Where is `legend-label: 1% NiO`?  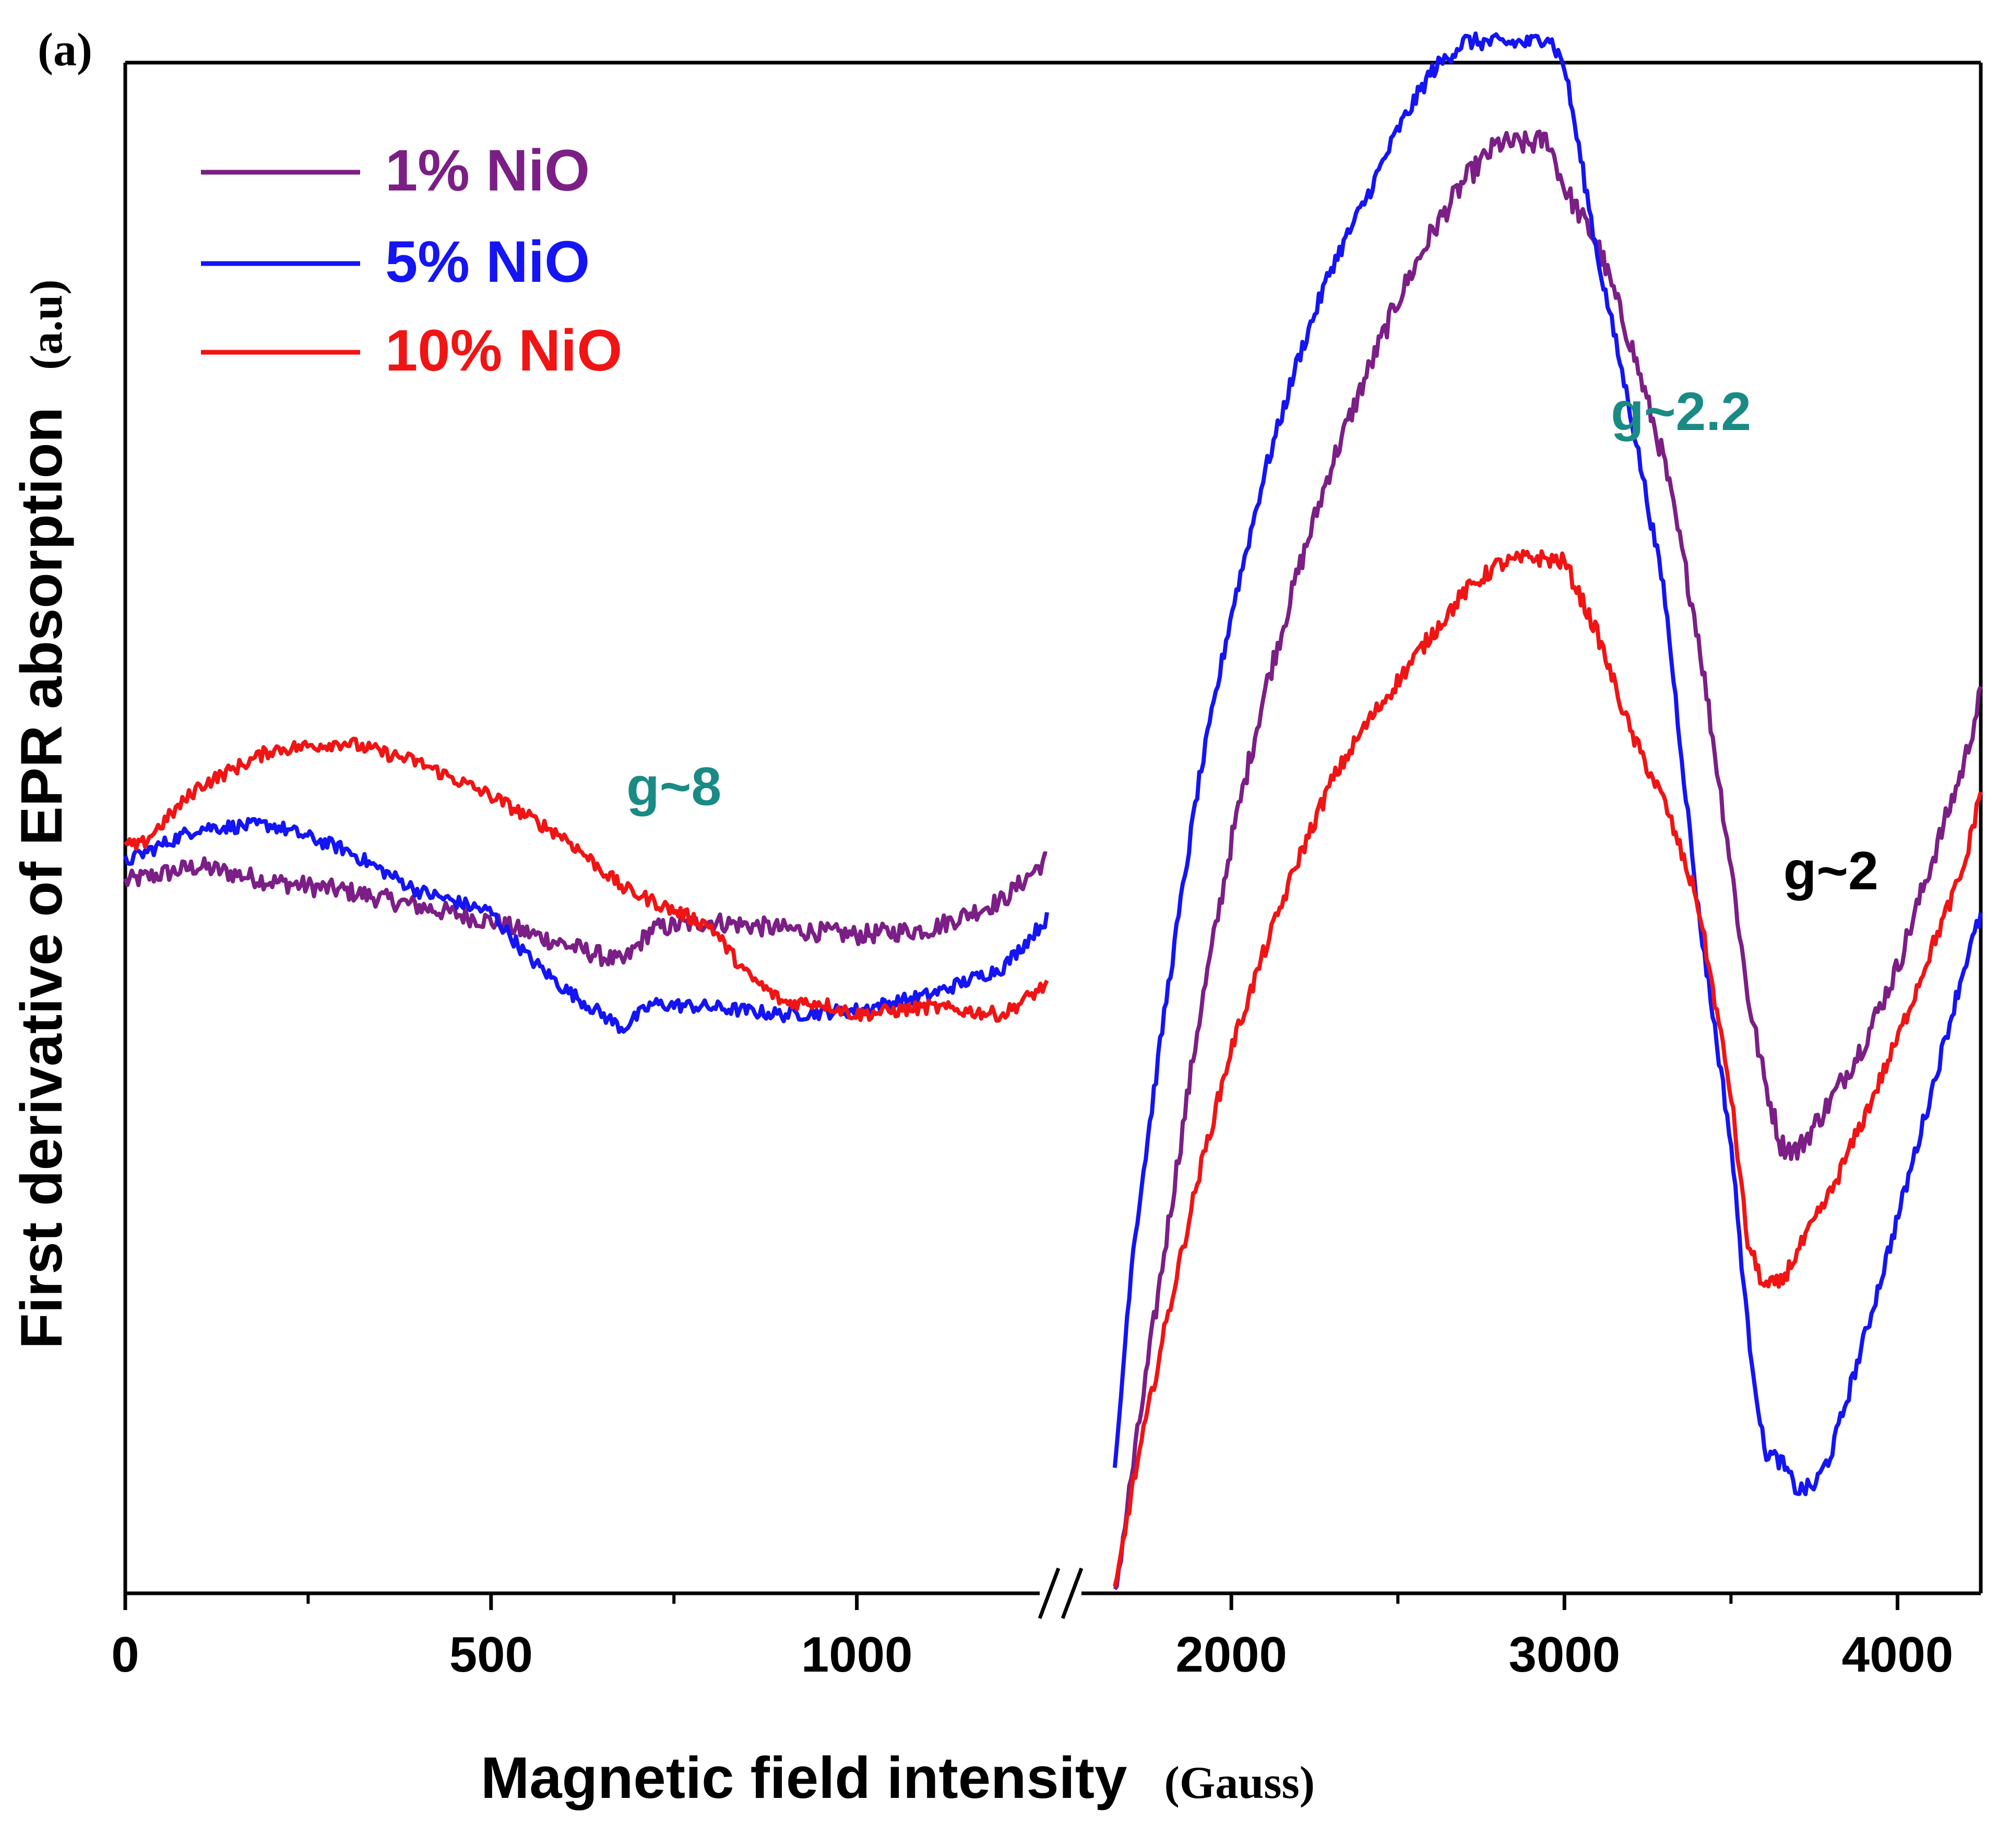 legend-label: 1% NiO is located at coordinates (487, 170).